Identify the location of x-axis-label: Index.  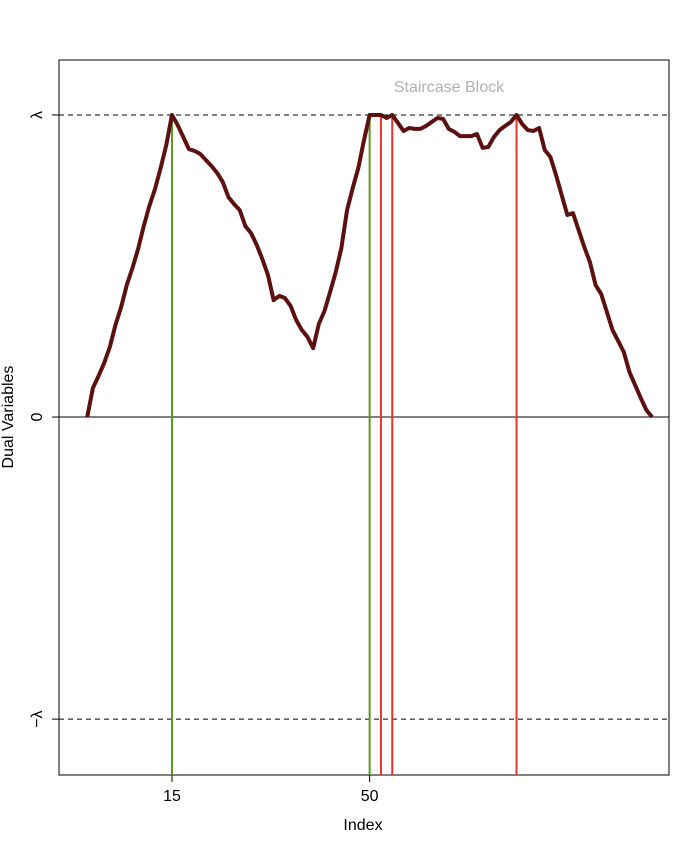
(362, 825).